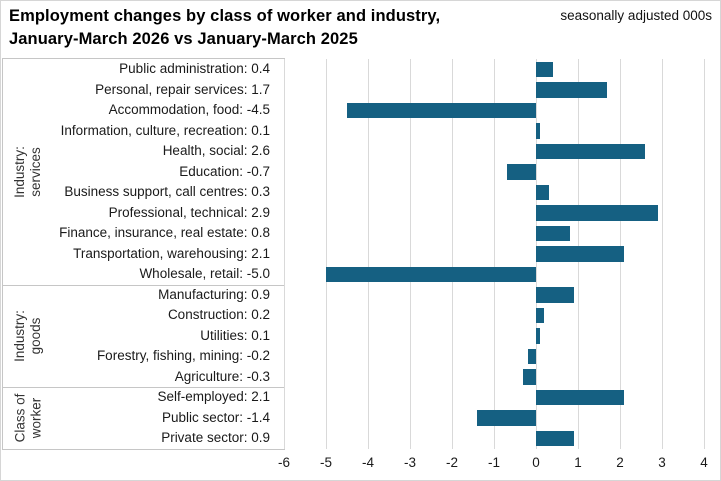 This screenshot has height=481, width=721. Describe the element at coordinates (283, 462) in the screenshot. I see `x-tick-label: -6` at that location.